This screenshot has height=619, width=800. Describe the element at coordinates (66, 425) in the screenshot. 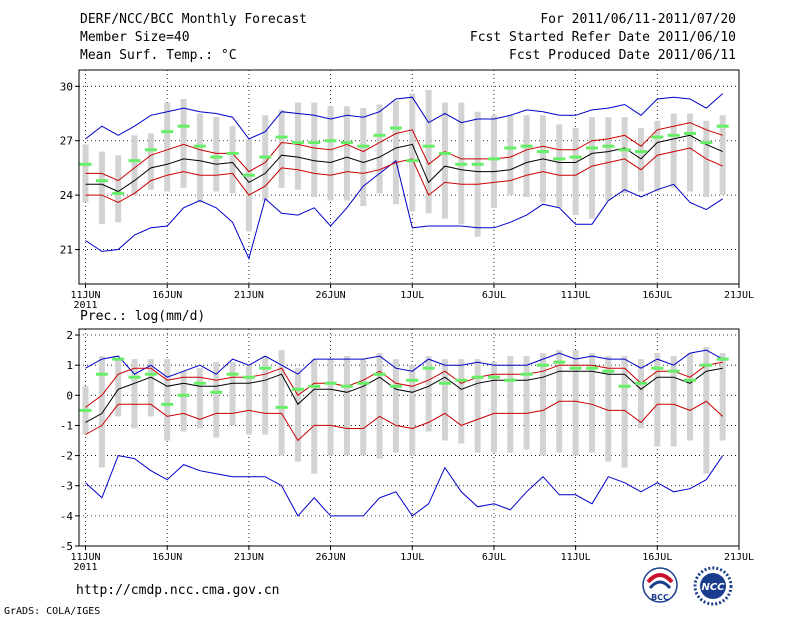

I see `y-tick-label: -1` at that location.